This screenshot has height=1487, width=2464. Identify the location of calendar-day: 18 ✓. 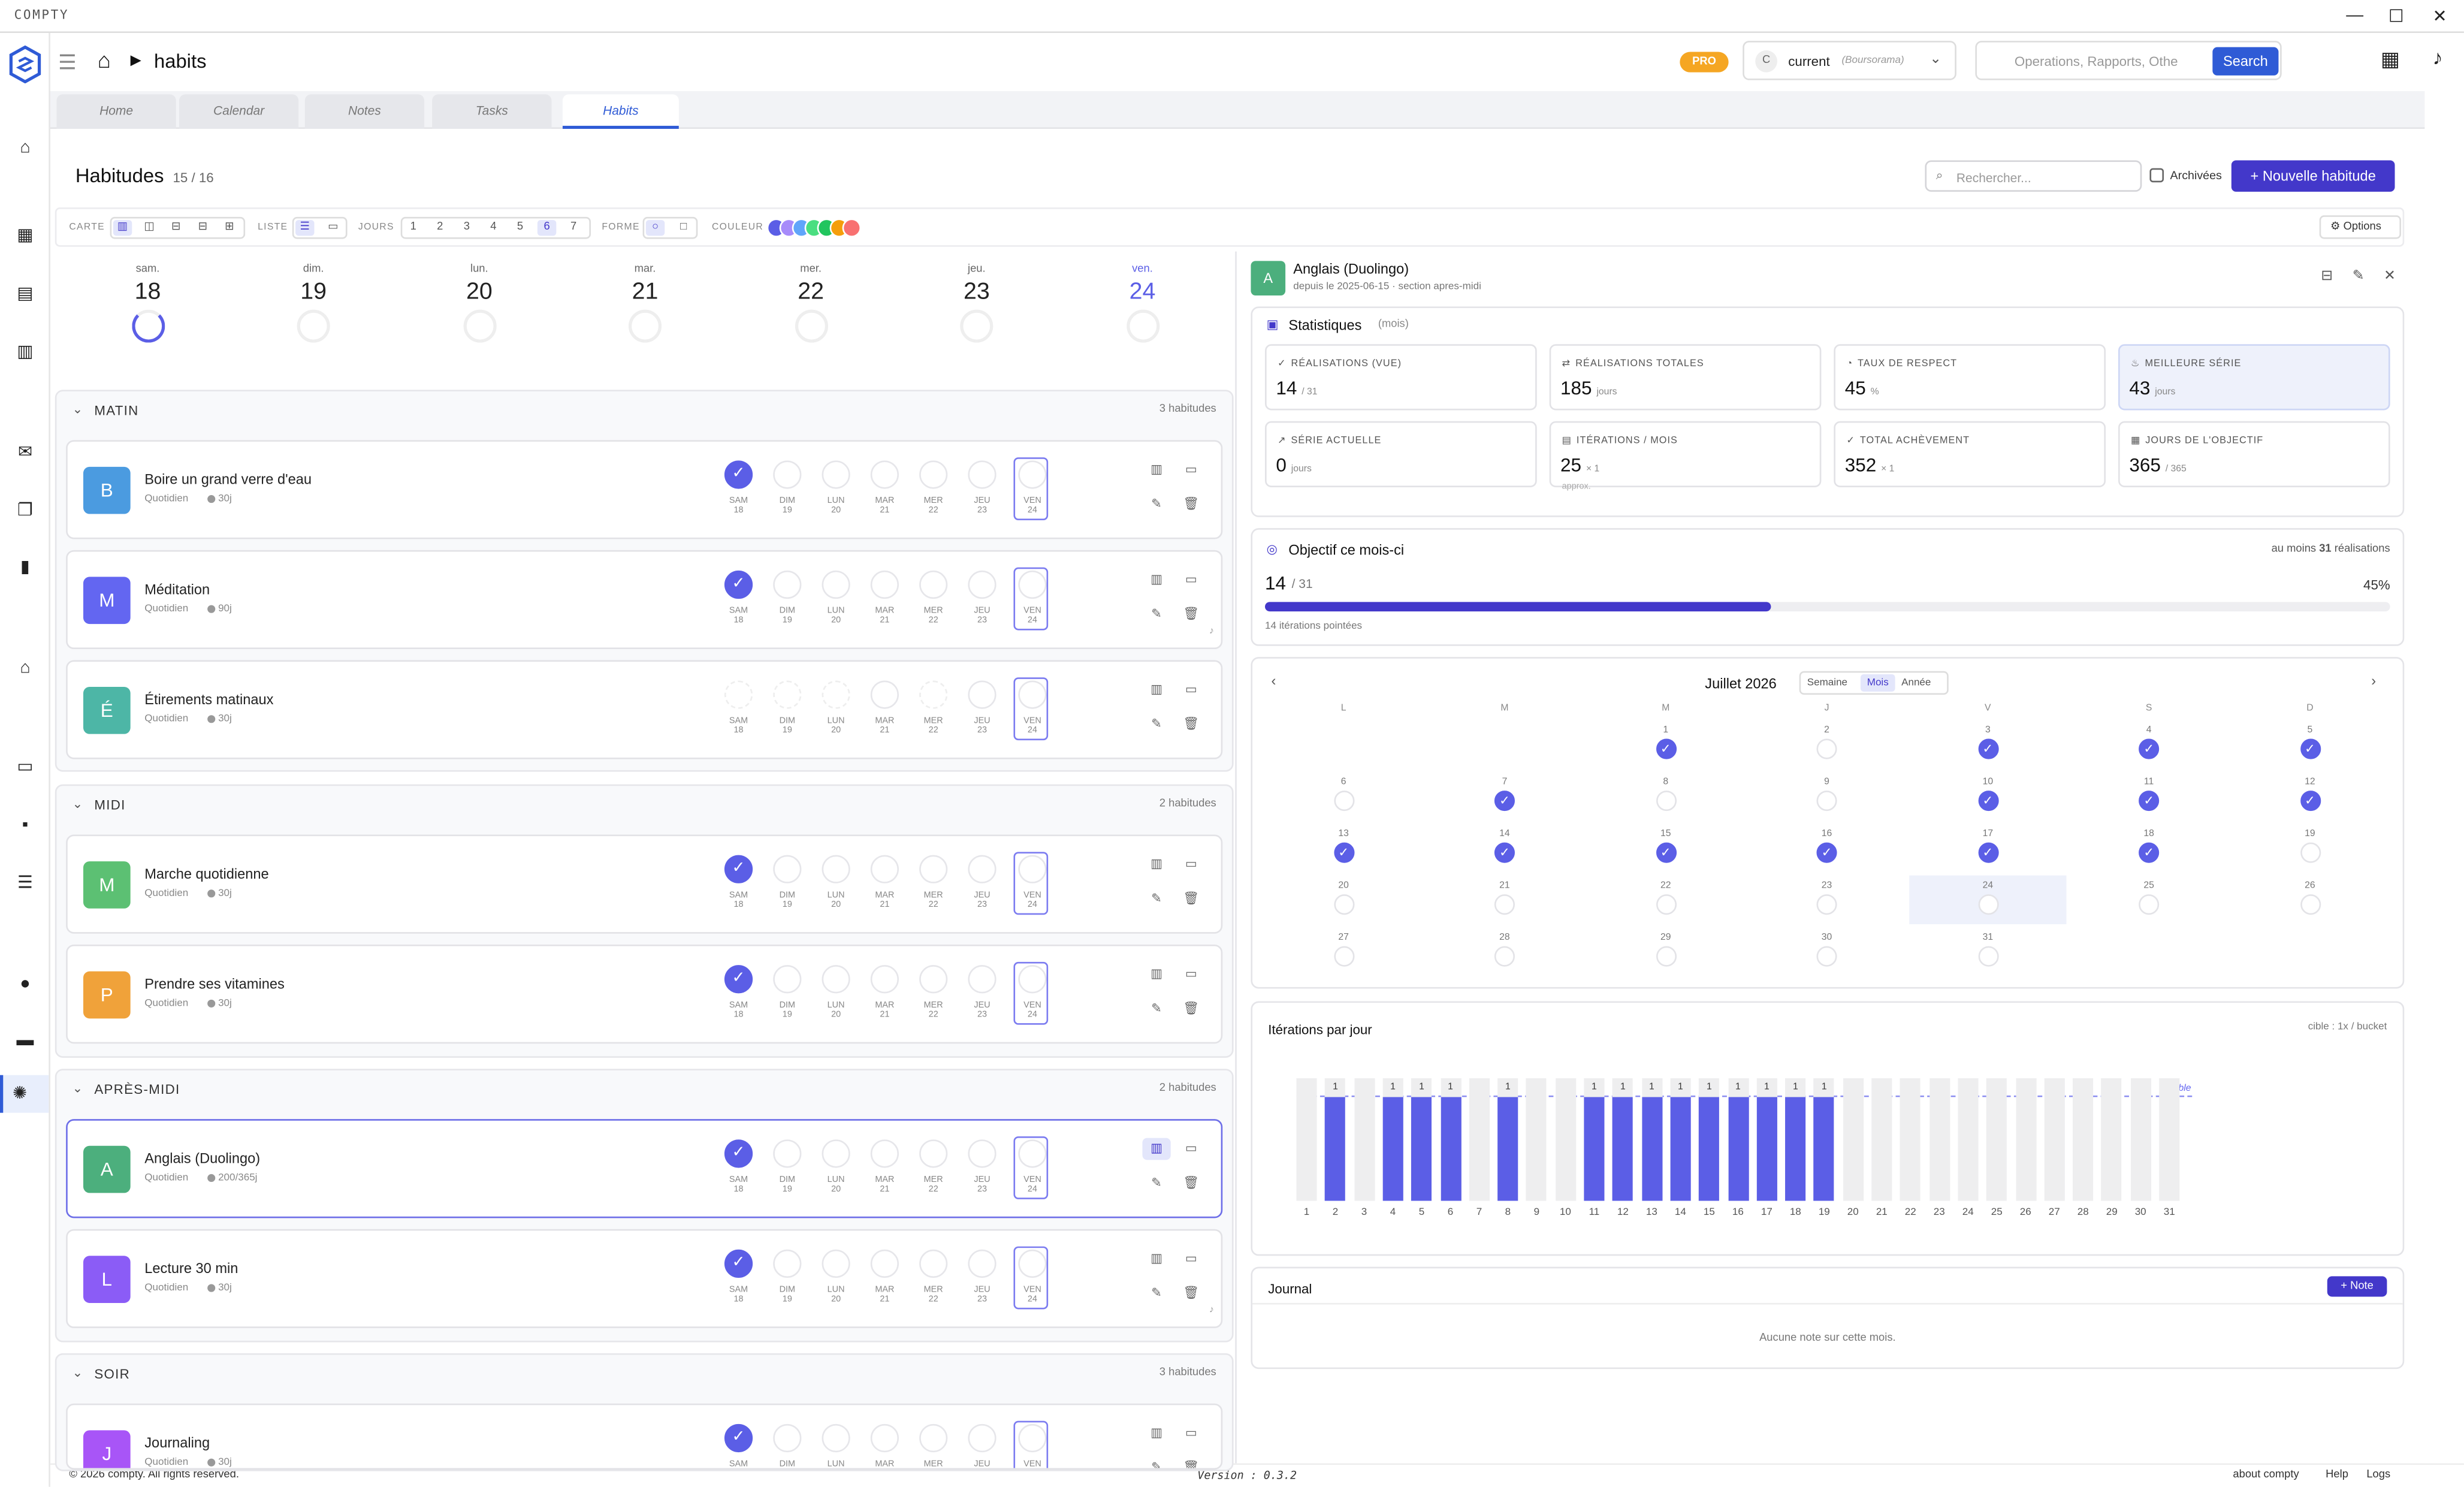
(2148, 847).